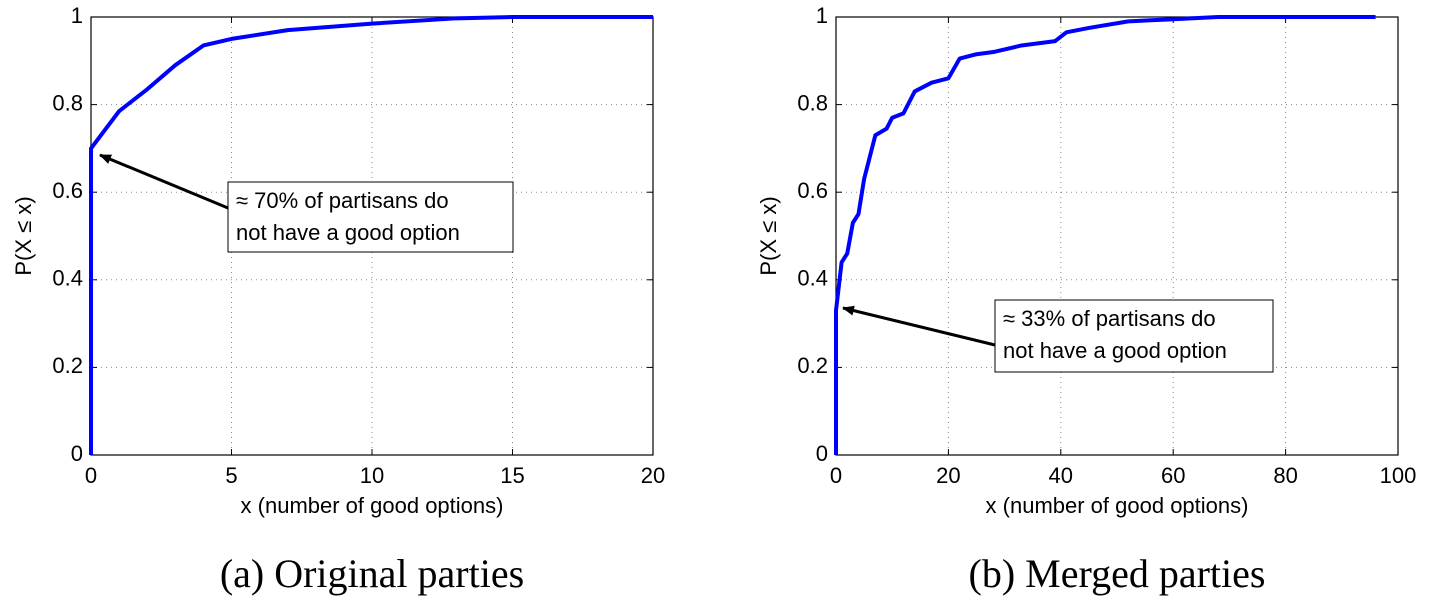 This screenshot has width=1439, height=605. What do you see at coordinates (1173, 475) in the screenshot?
I see `x-tick-label: 60` at bounding box center [1173, 475].